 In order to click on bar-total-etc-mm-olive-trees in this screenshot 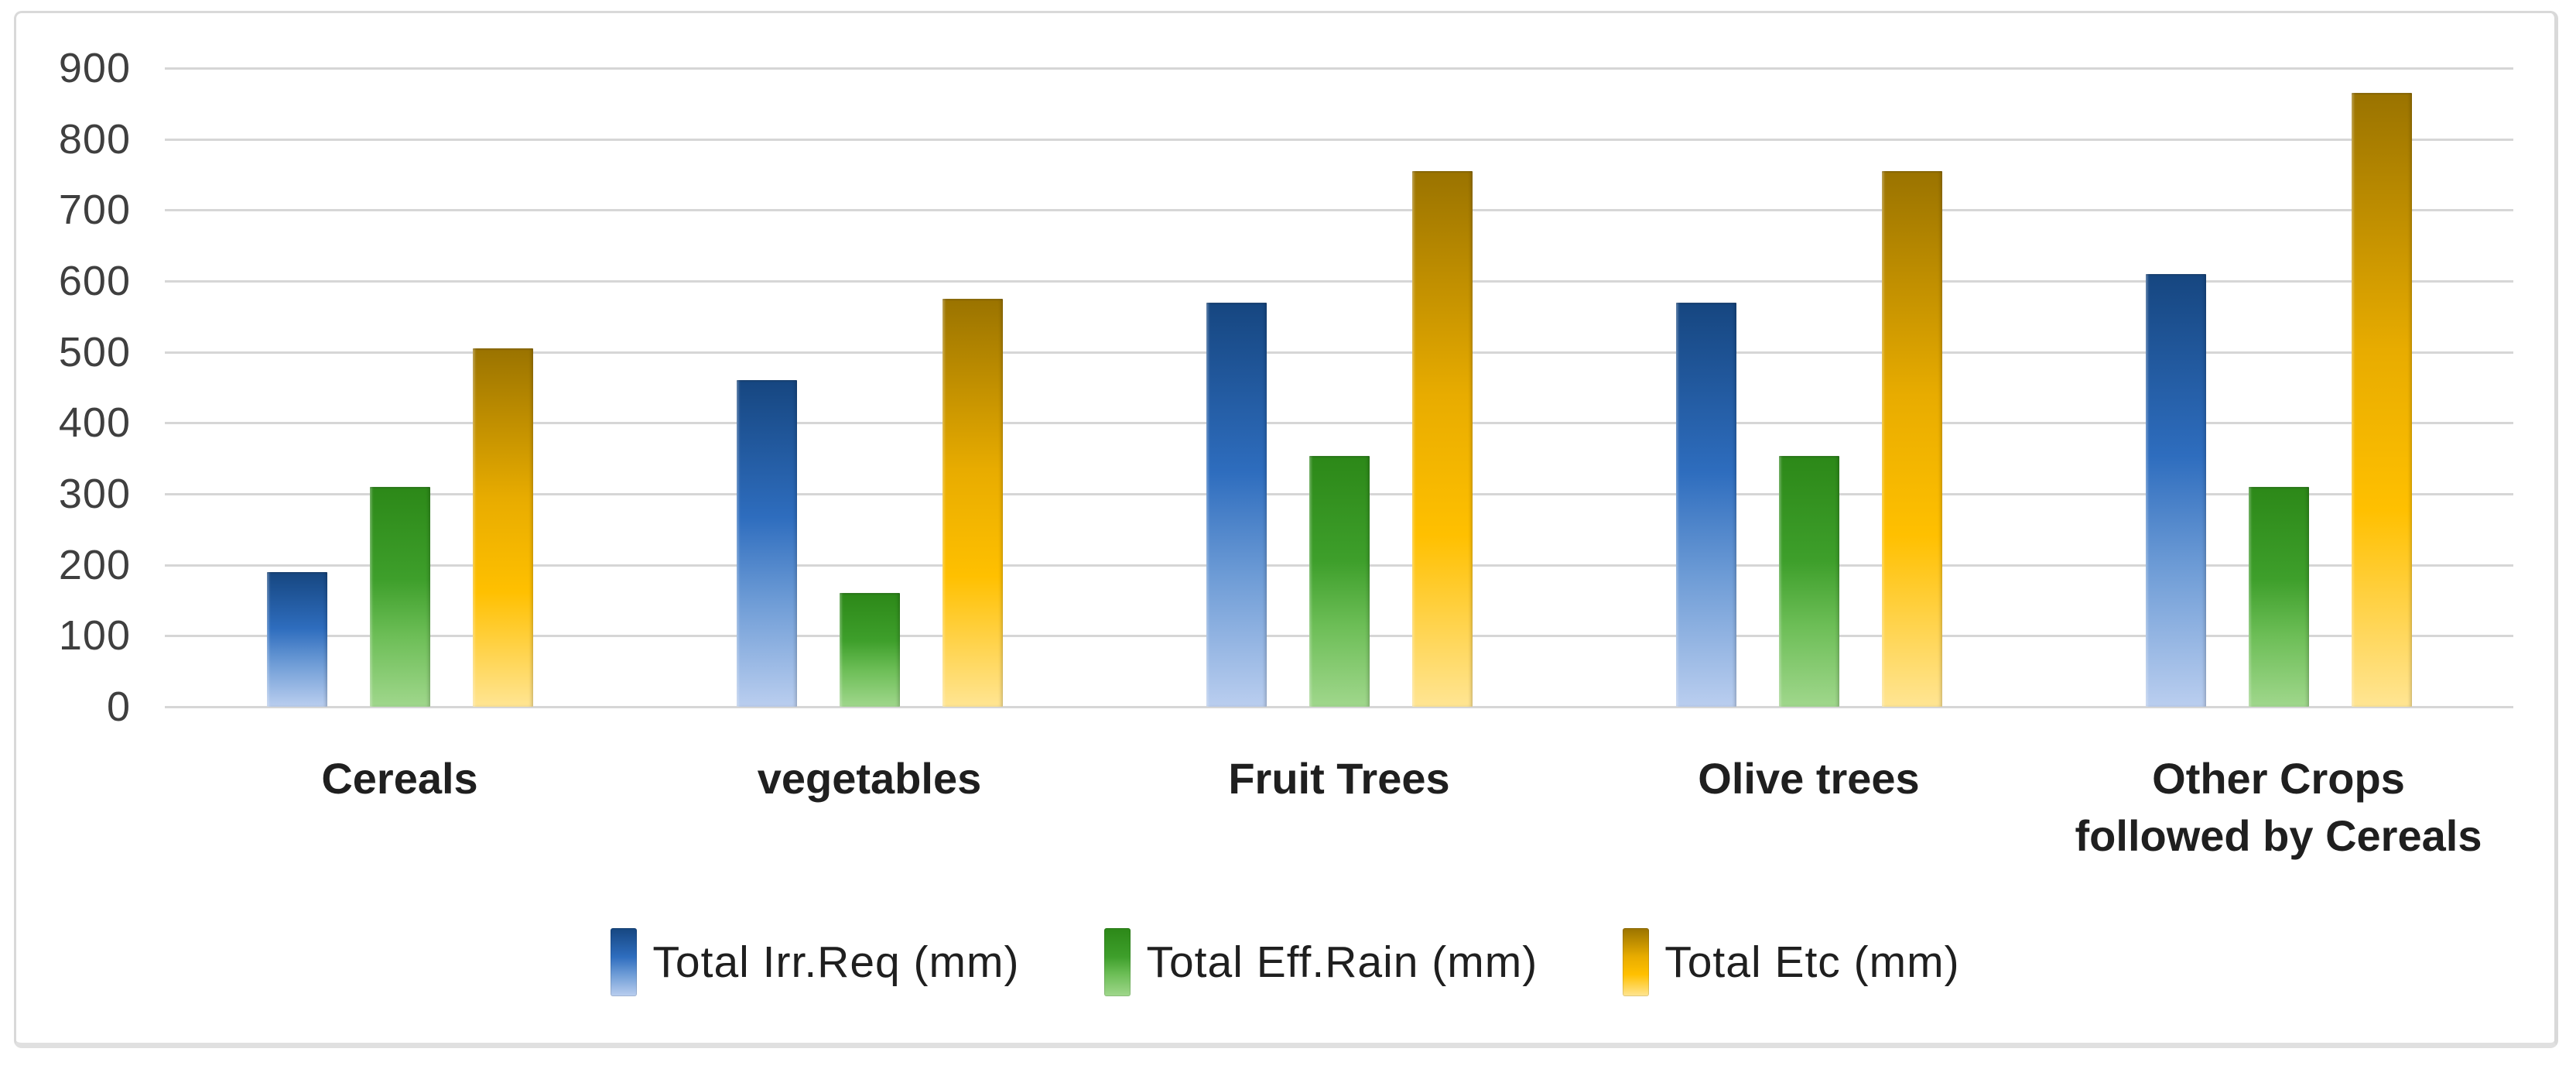, I will do `click(1911, 438)`.